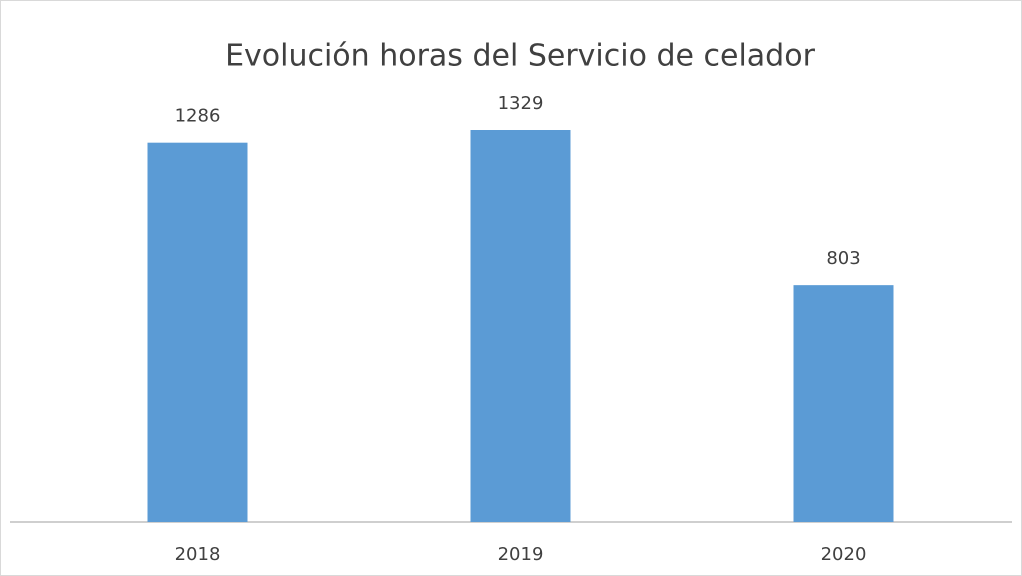  I want to click on x-tick-label: 2020, so click(844, 554).